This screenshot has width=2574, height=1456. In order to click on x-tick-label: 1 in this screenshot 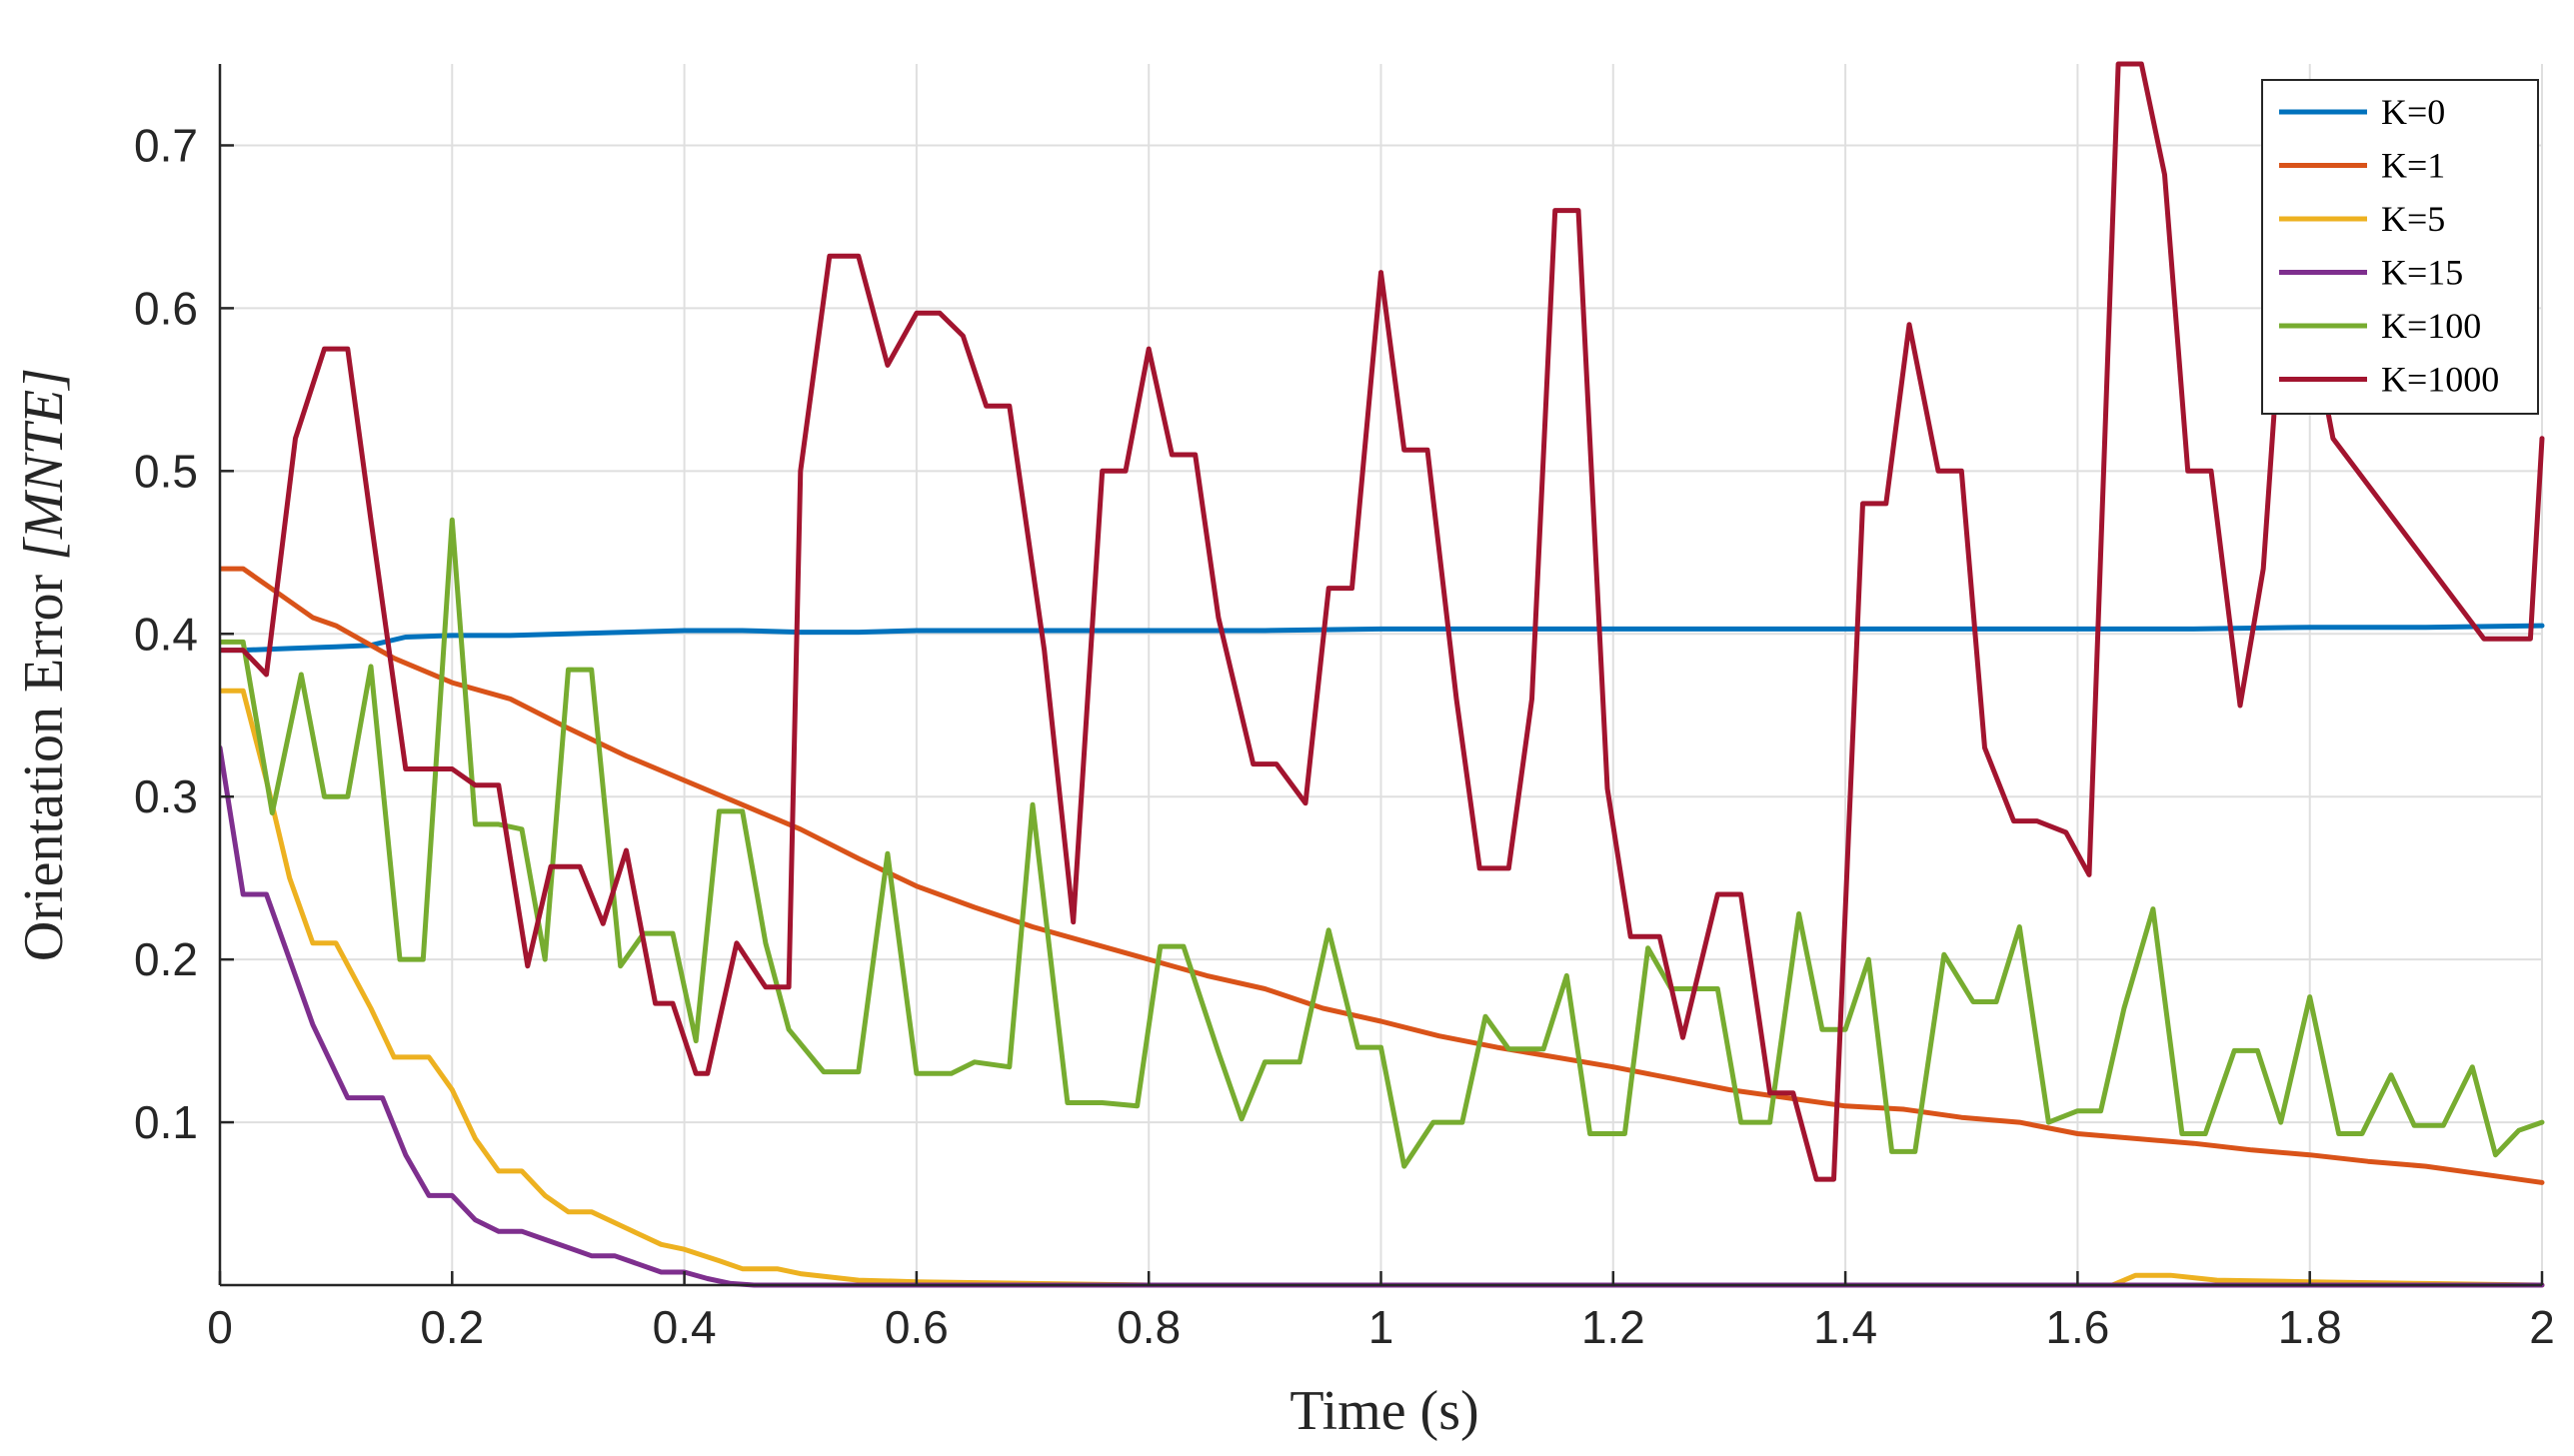, I will do `click(1381, 1327)`.